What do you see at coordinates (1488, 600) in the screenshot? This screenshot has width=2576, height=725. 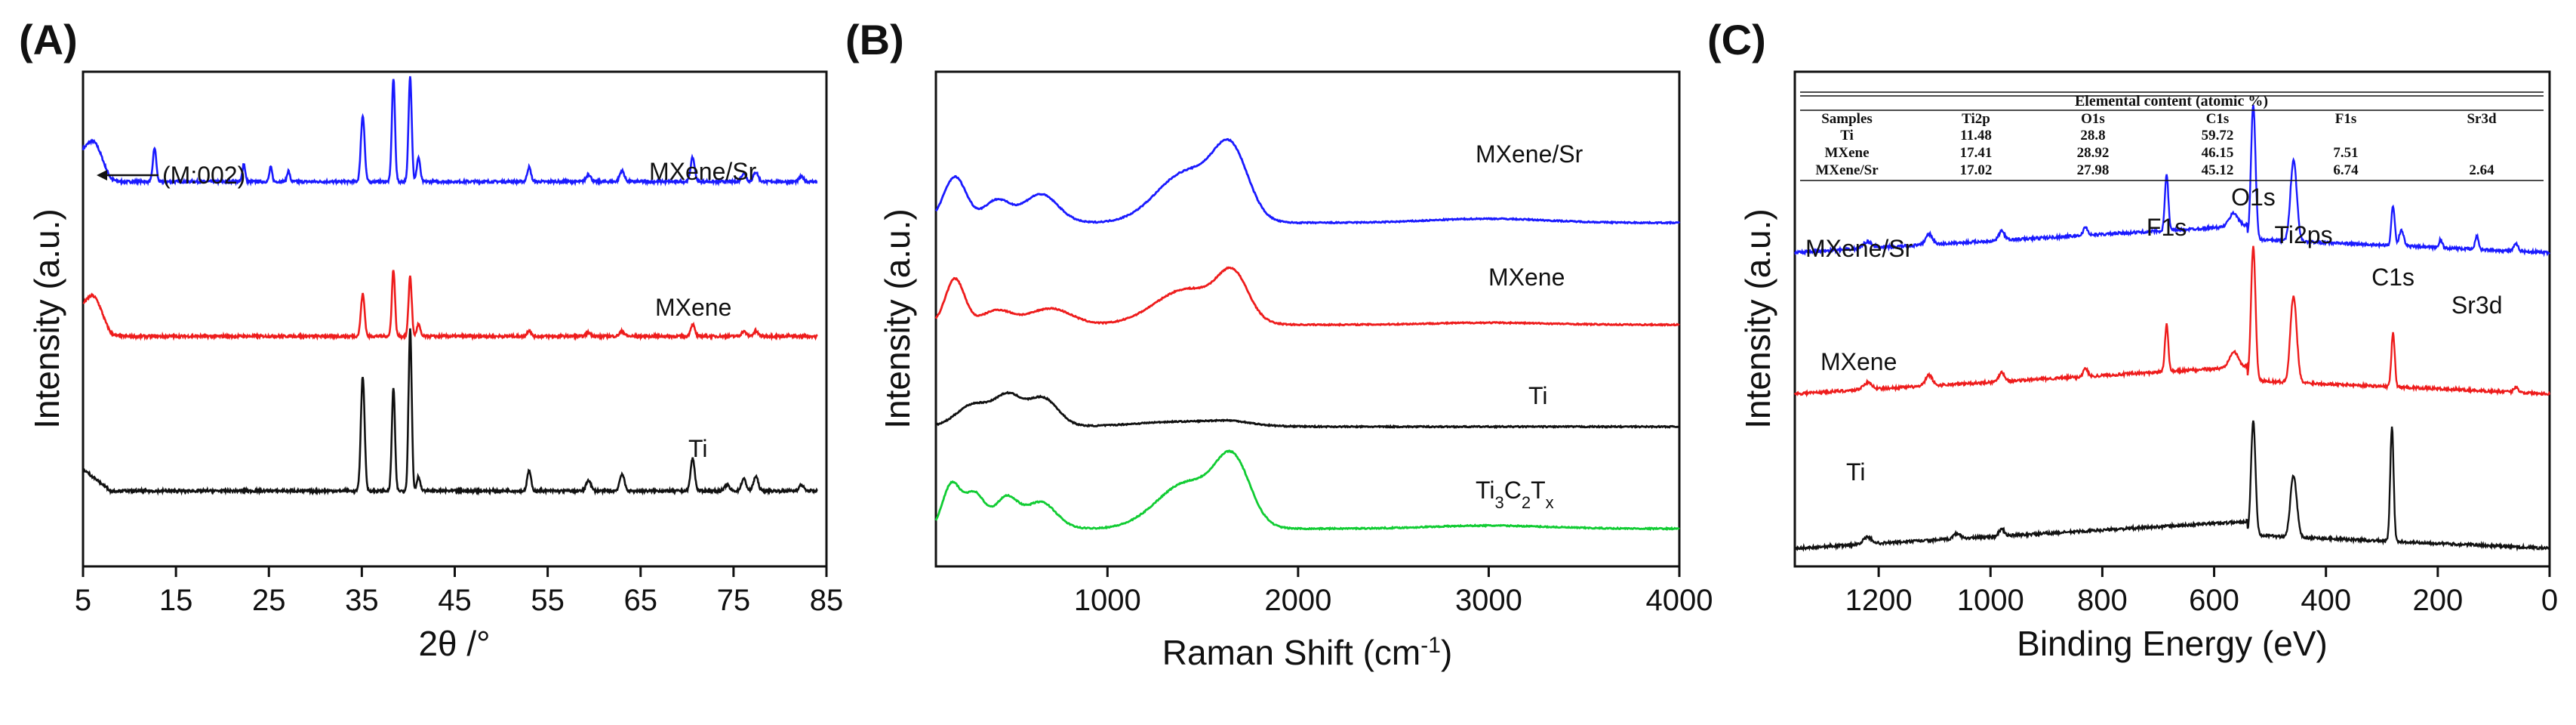 I see `panel-b-tick-label: 3000` at bounding box center [1488, 600].